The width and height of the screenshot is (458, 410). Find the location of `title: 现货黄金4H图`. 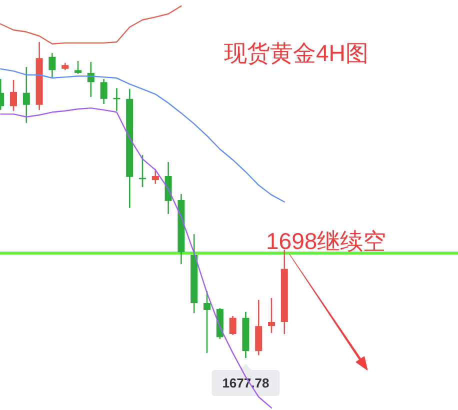

title: 现货黄金4H图 is located at coordinates (296, 53).